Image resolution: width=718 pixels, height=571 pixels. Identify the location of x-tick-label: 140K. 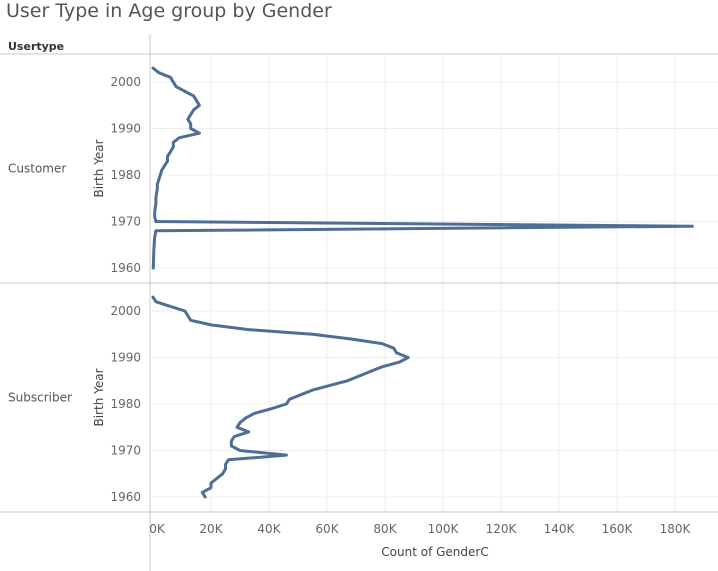
(560, 529).